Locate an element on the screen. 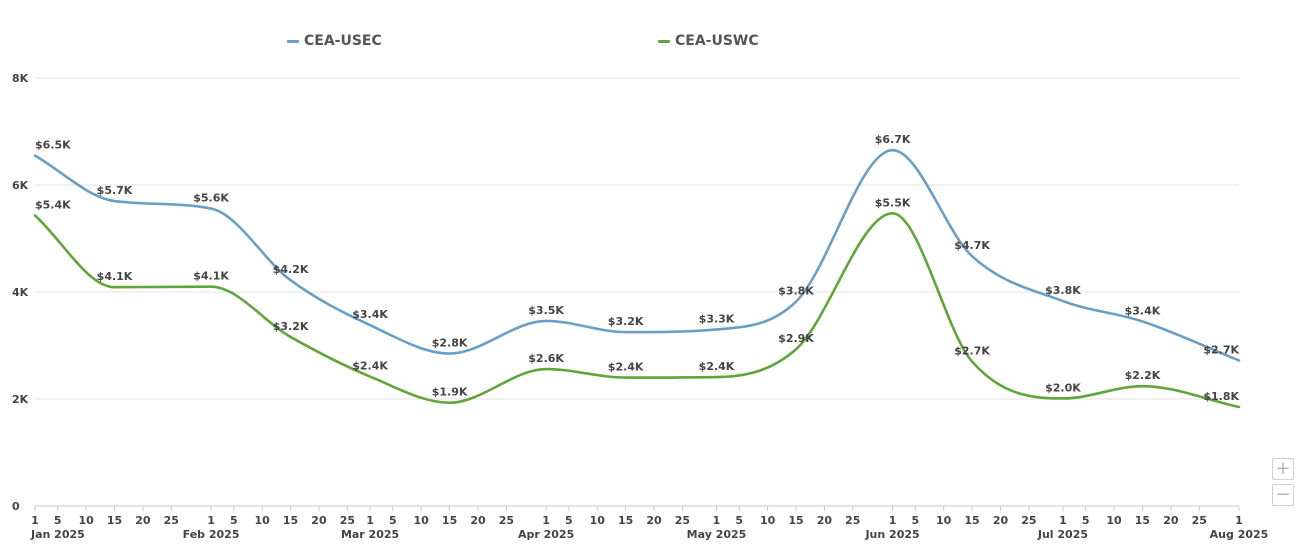 Image resolution: width=1298 pixels, height=559 pixels. legend-label-uswc: CEA-USWC is located at coordinates (717, 41).